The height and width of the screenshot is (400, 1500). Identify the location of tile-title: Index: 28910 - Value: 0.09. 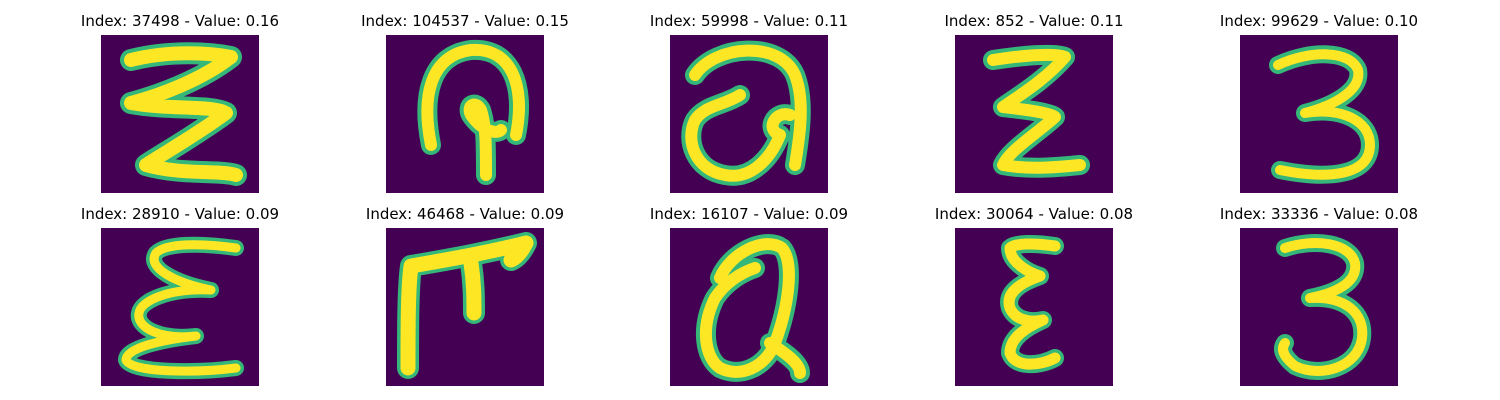
(180, 214).